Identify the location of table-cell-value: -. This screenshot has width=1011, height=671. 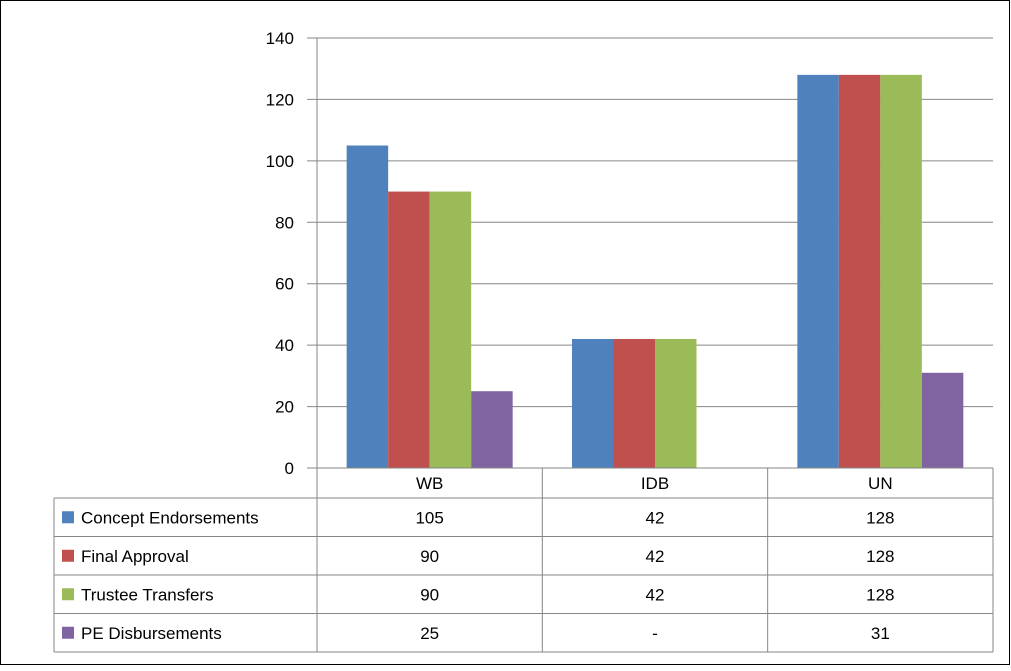
(655, 633).